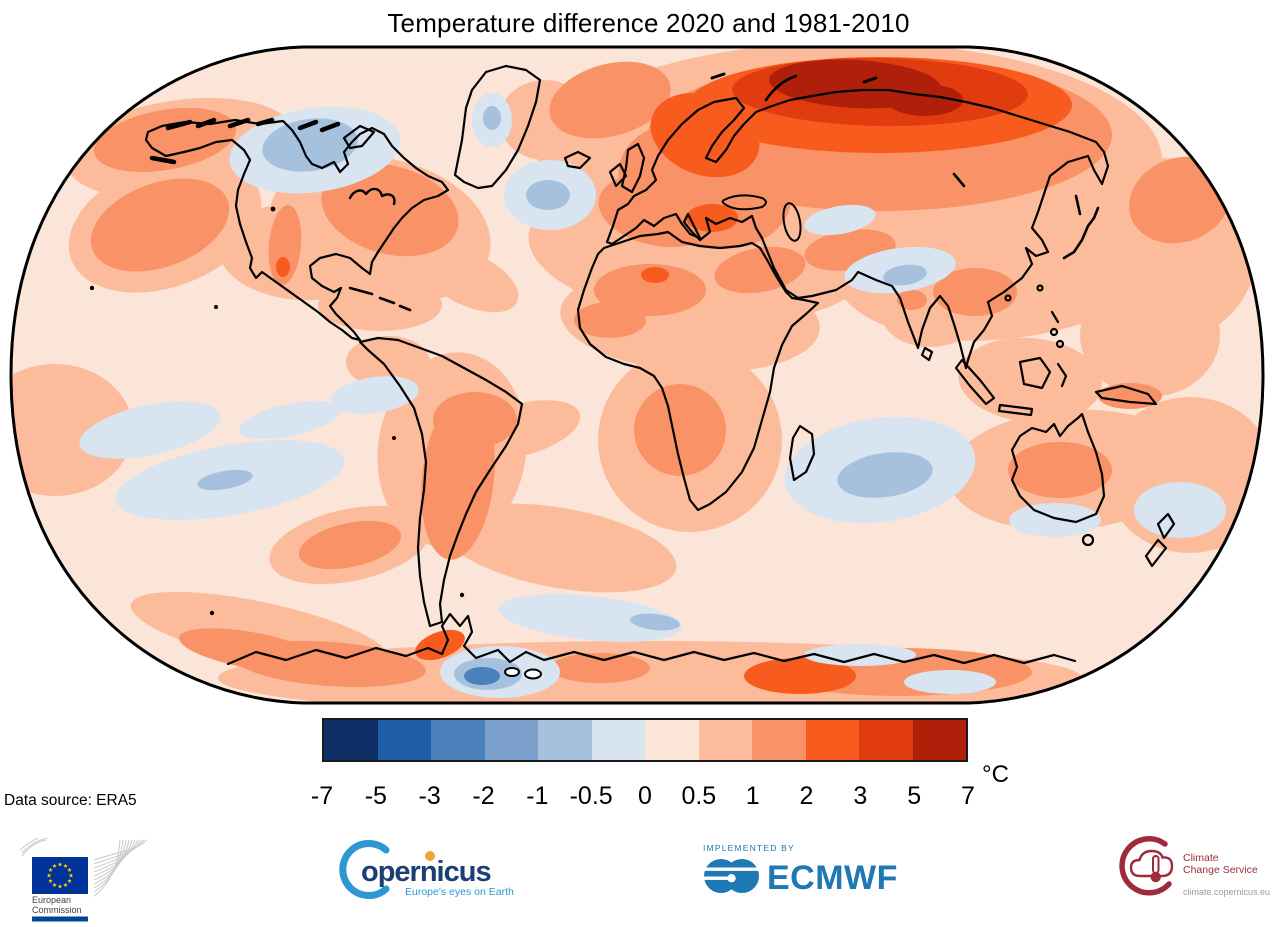 This screenshot has height=927, width=1277. I want to click on new-zealand-outline, so click(1160, 540).